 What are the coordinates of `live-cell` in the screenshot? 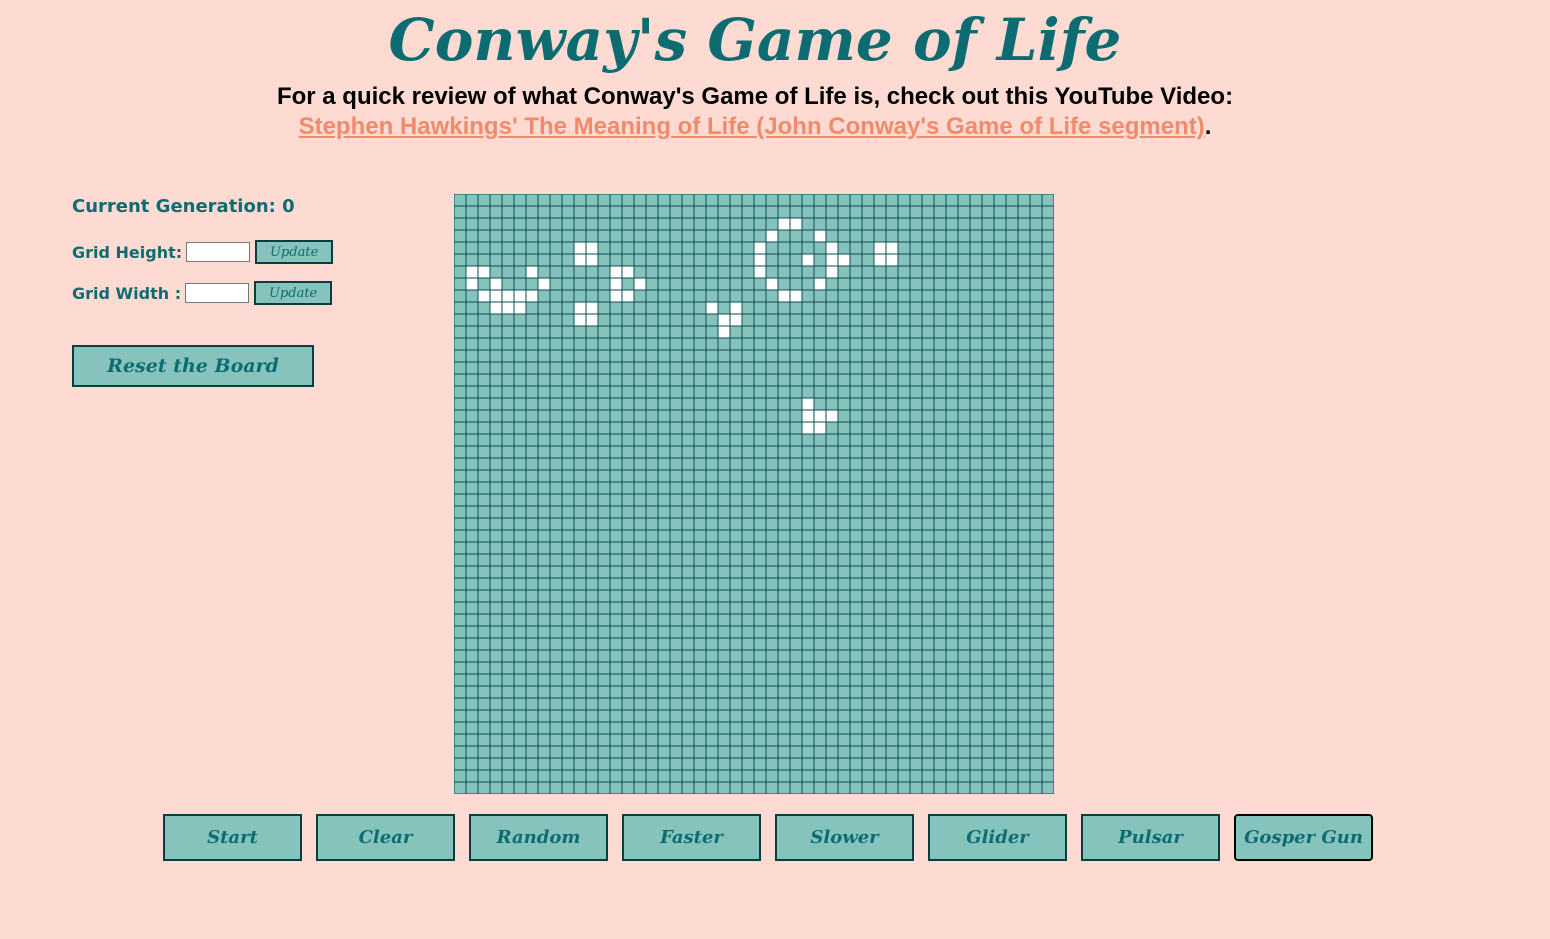 It's located at (736, 308).